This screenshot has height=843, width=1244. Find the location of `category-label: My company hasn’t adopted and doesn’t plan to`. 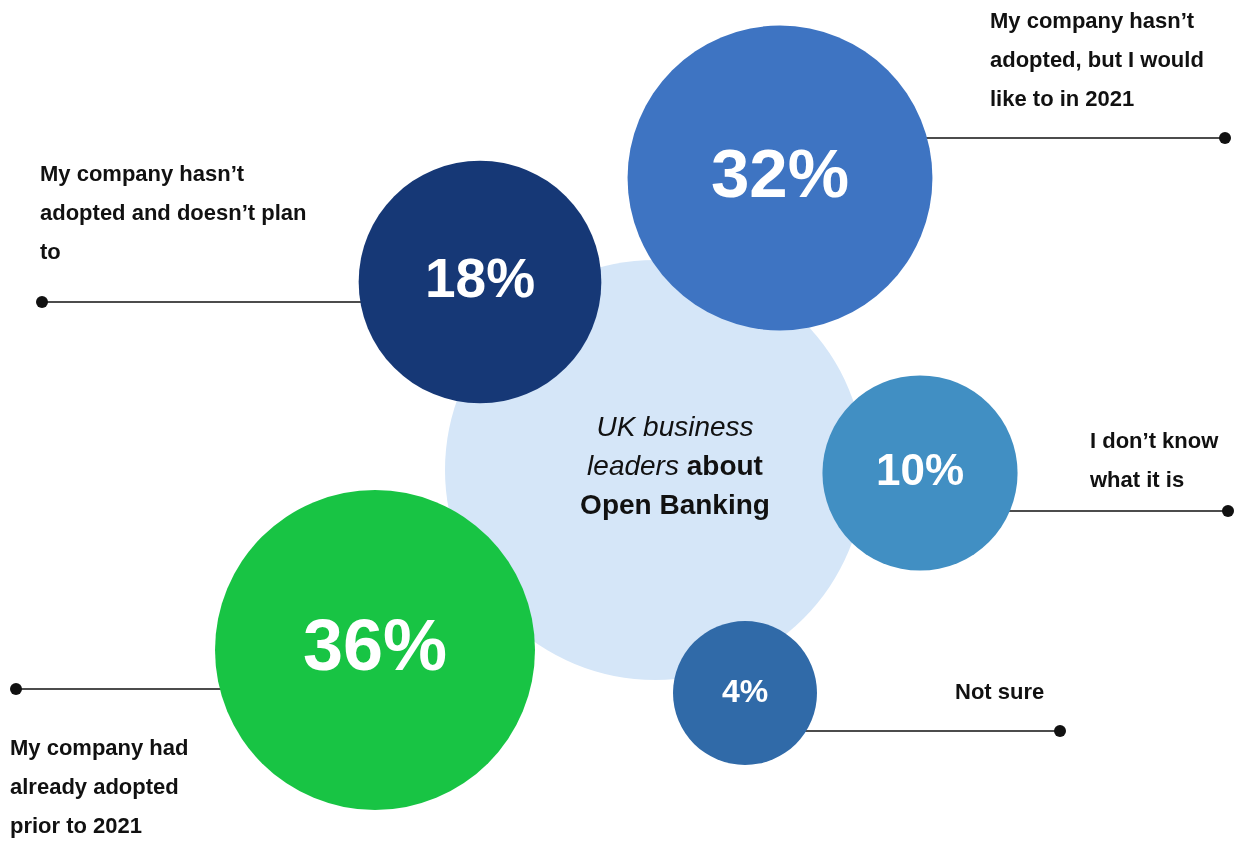

category-label: My company hasn’t adopted and doesn’t plan to is located at coordinates (173, 213).